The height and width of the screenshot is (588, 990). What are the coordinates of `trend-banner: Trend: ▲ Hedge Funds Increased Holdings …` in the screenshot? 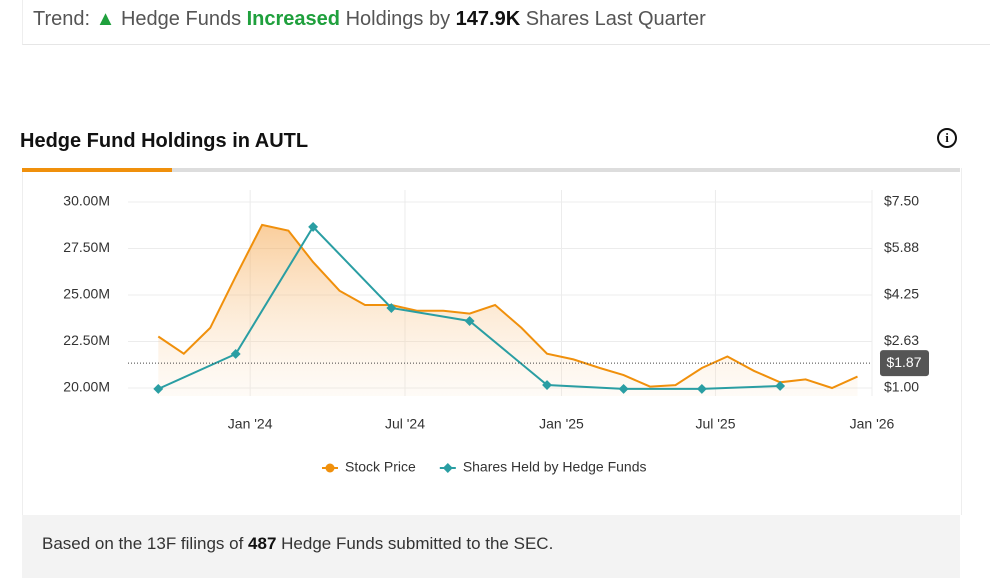 It's located at (506, 22).